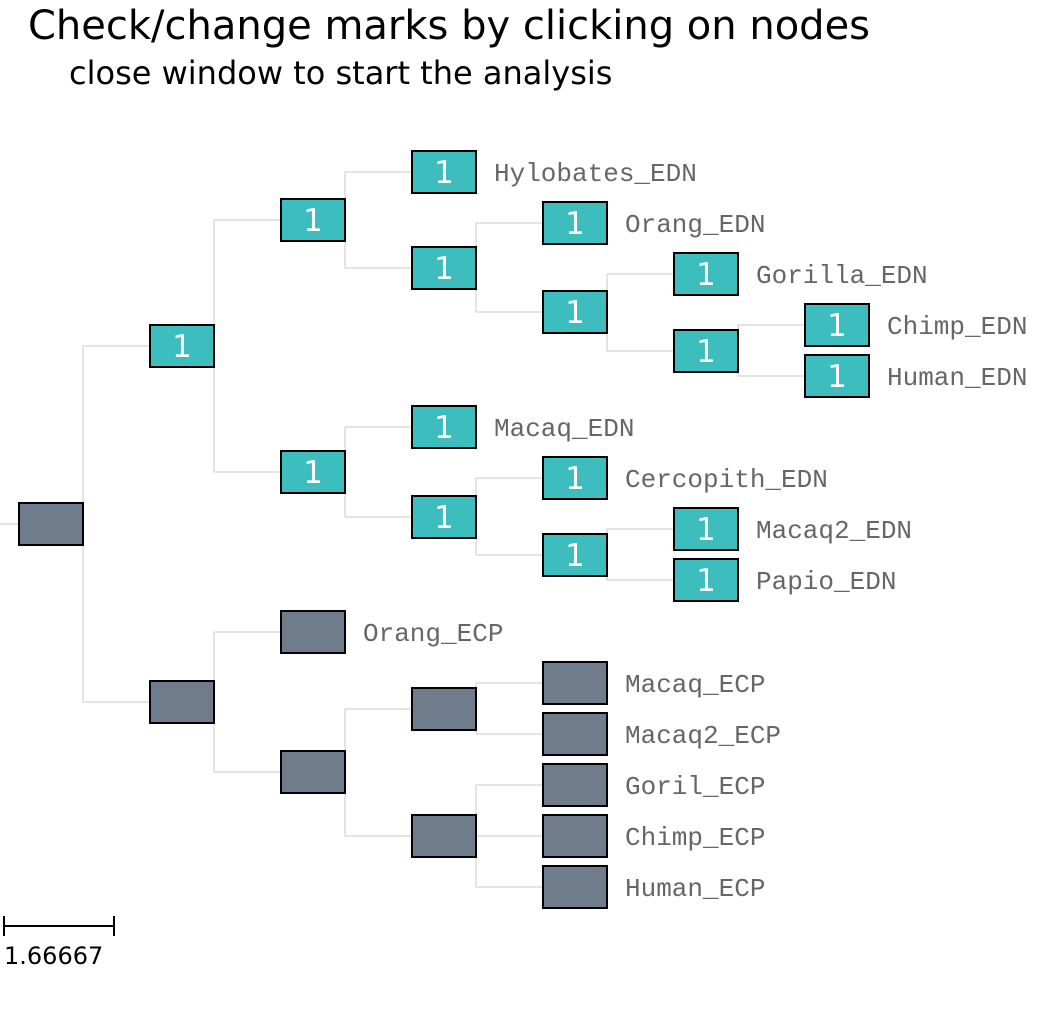 This screenshot has height=1028, width=1045. I want to click on edn-monkeys-node-box, so click(313, 472).